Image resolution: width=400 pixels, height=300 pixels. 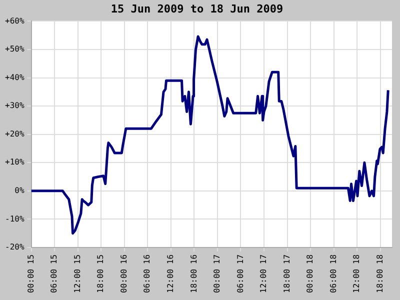 What do you see at coordinates (19, 190) in the screenshot?
I see `y-tick-label: 0%` at bounding box center [19, 190].